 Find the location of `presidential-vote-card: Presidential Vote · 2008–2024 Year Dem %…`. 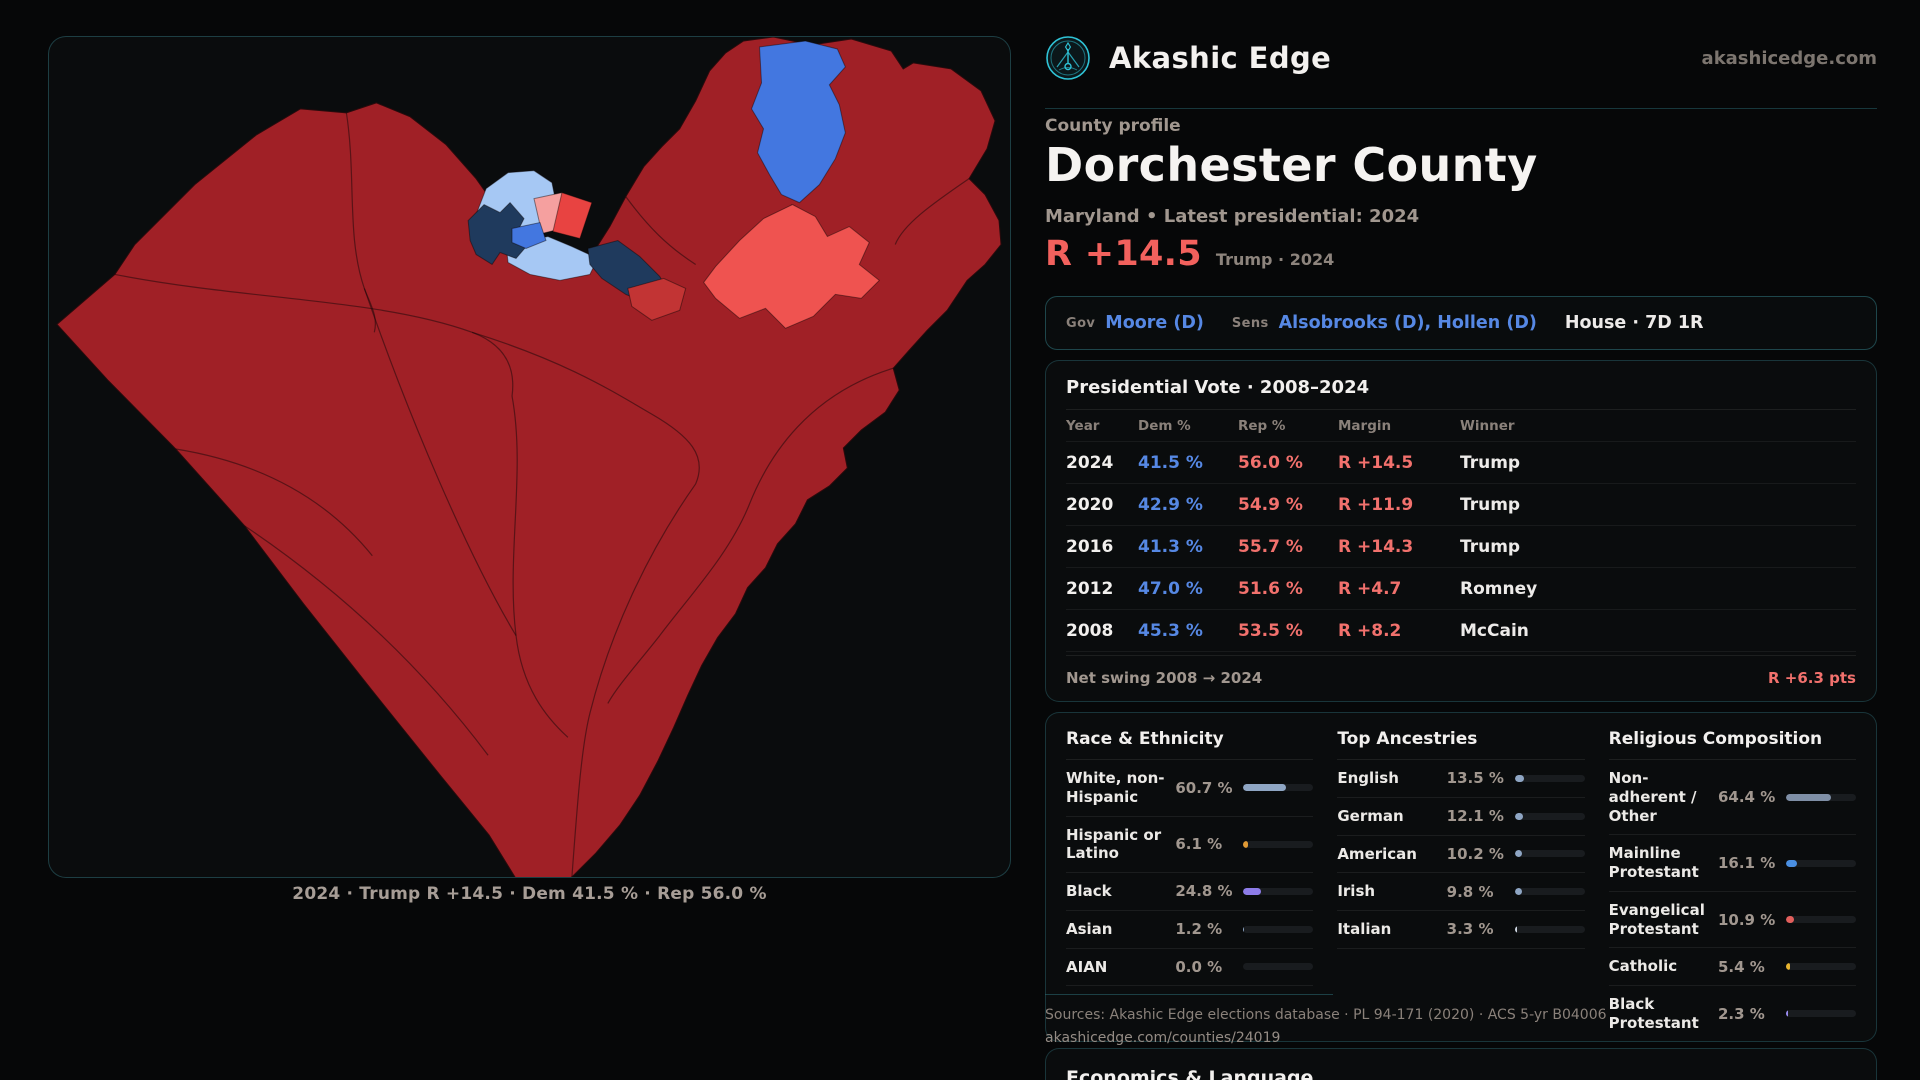

presidential-vote-card: Presidential Vote · 2008–2024 Year Dem %… is located at coordinates (1461, 531).